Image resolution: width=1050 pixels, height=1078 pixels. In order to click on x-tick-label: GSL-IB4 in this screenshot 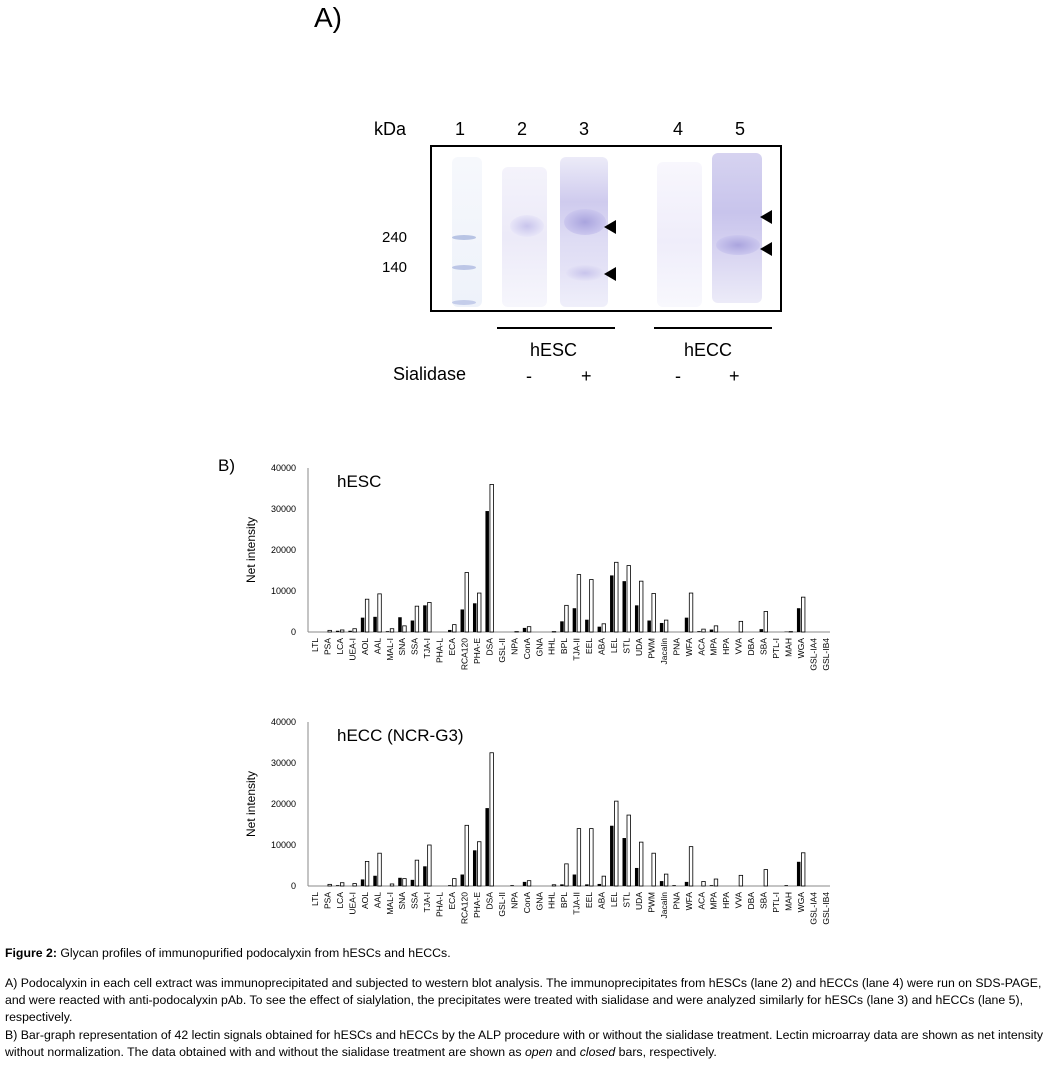, I will do `click(826, 908)`.